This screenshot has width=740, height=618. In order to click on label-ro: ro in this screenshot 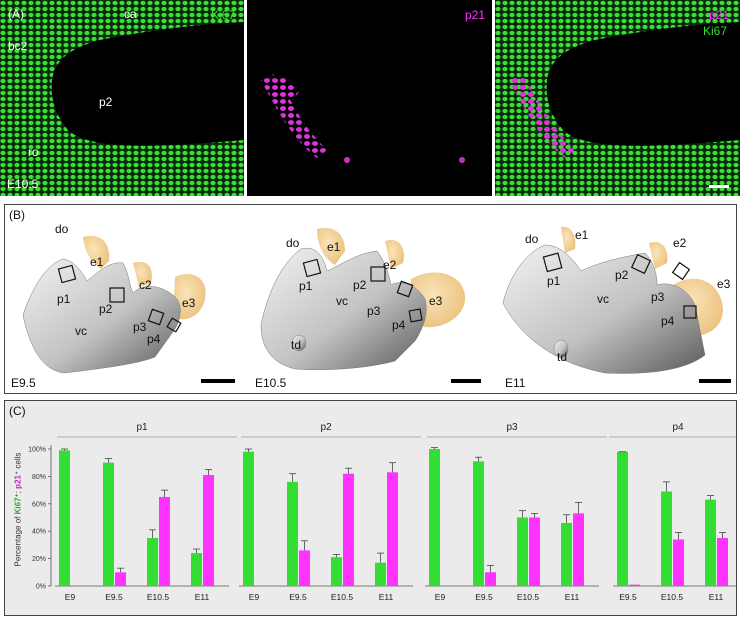, I will do `click(33, 152)`.